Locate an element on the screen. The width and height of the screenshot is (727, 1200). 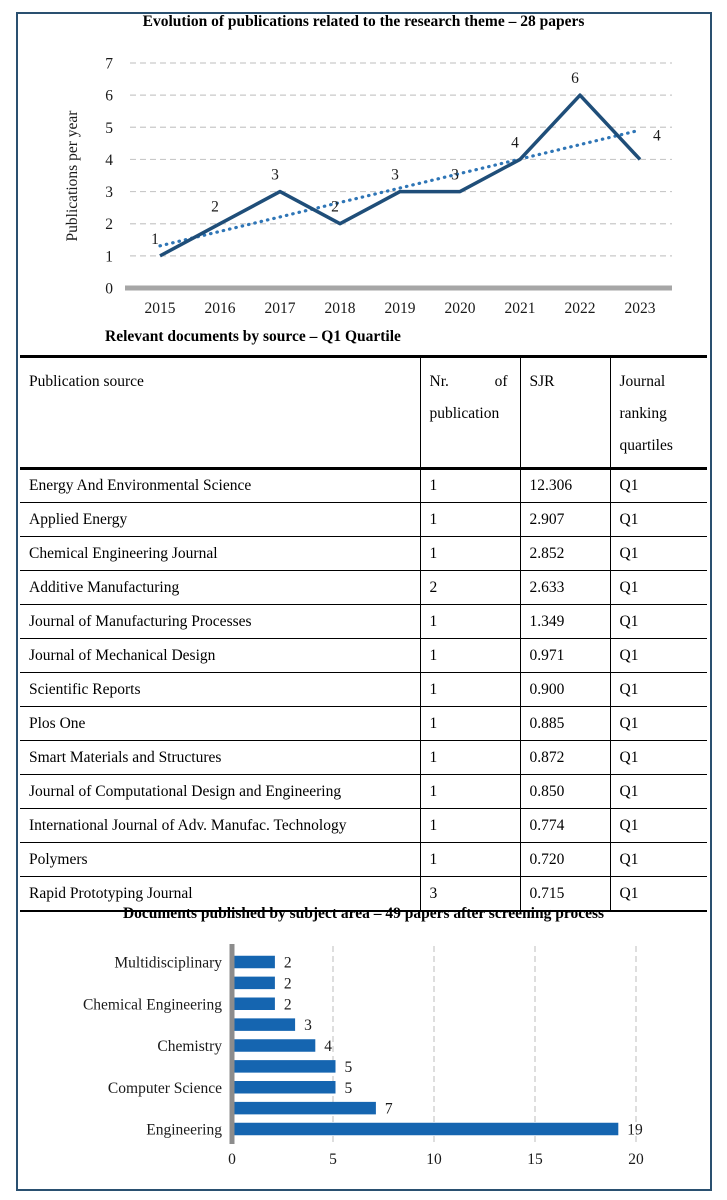
table-cell: Polymers is located at coordinates (220, 860).